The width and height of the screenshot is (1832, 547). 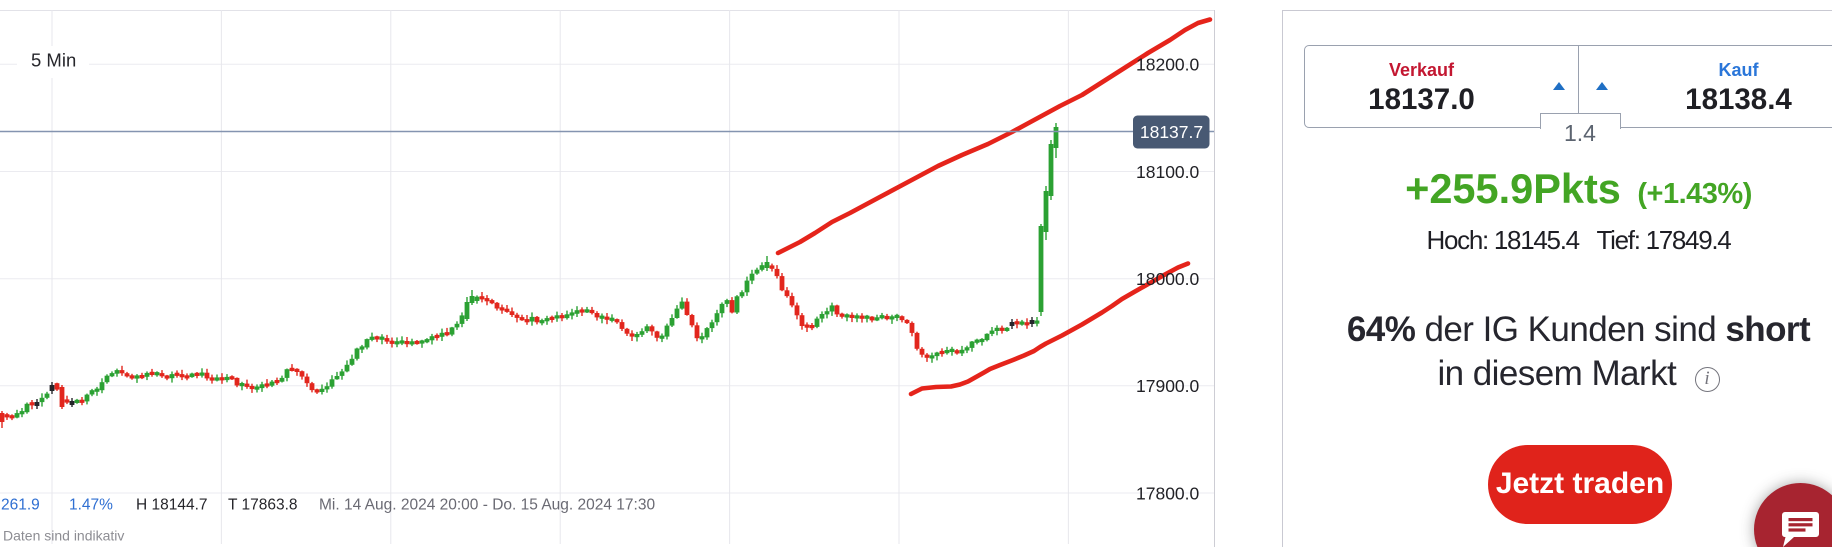 I want to click on svg-text: 17800.0, so click(x=1168, y=493).